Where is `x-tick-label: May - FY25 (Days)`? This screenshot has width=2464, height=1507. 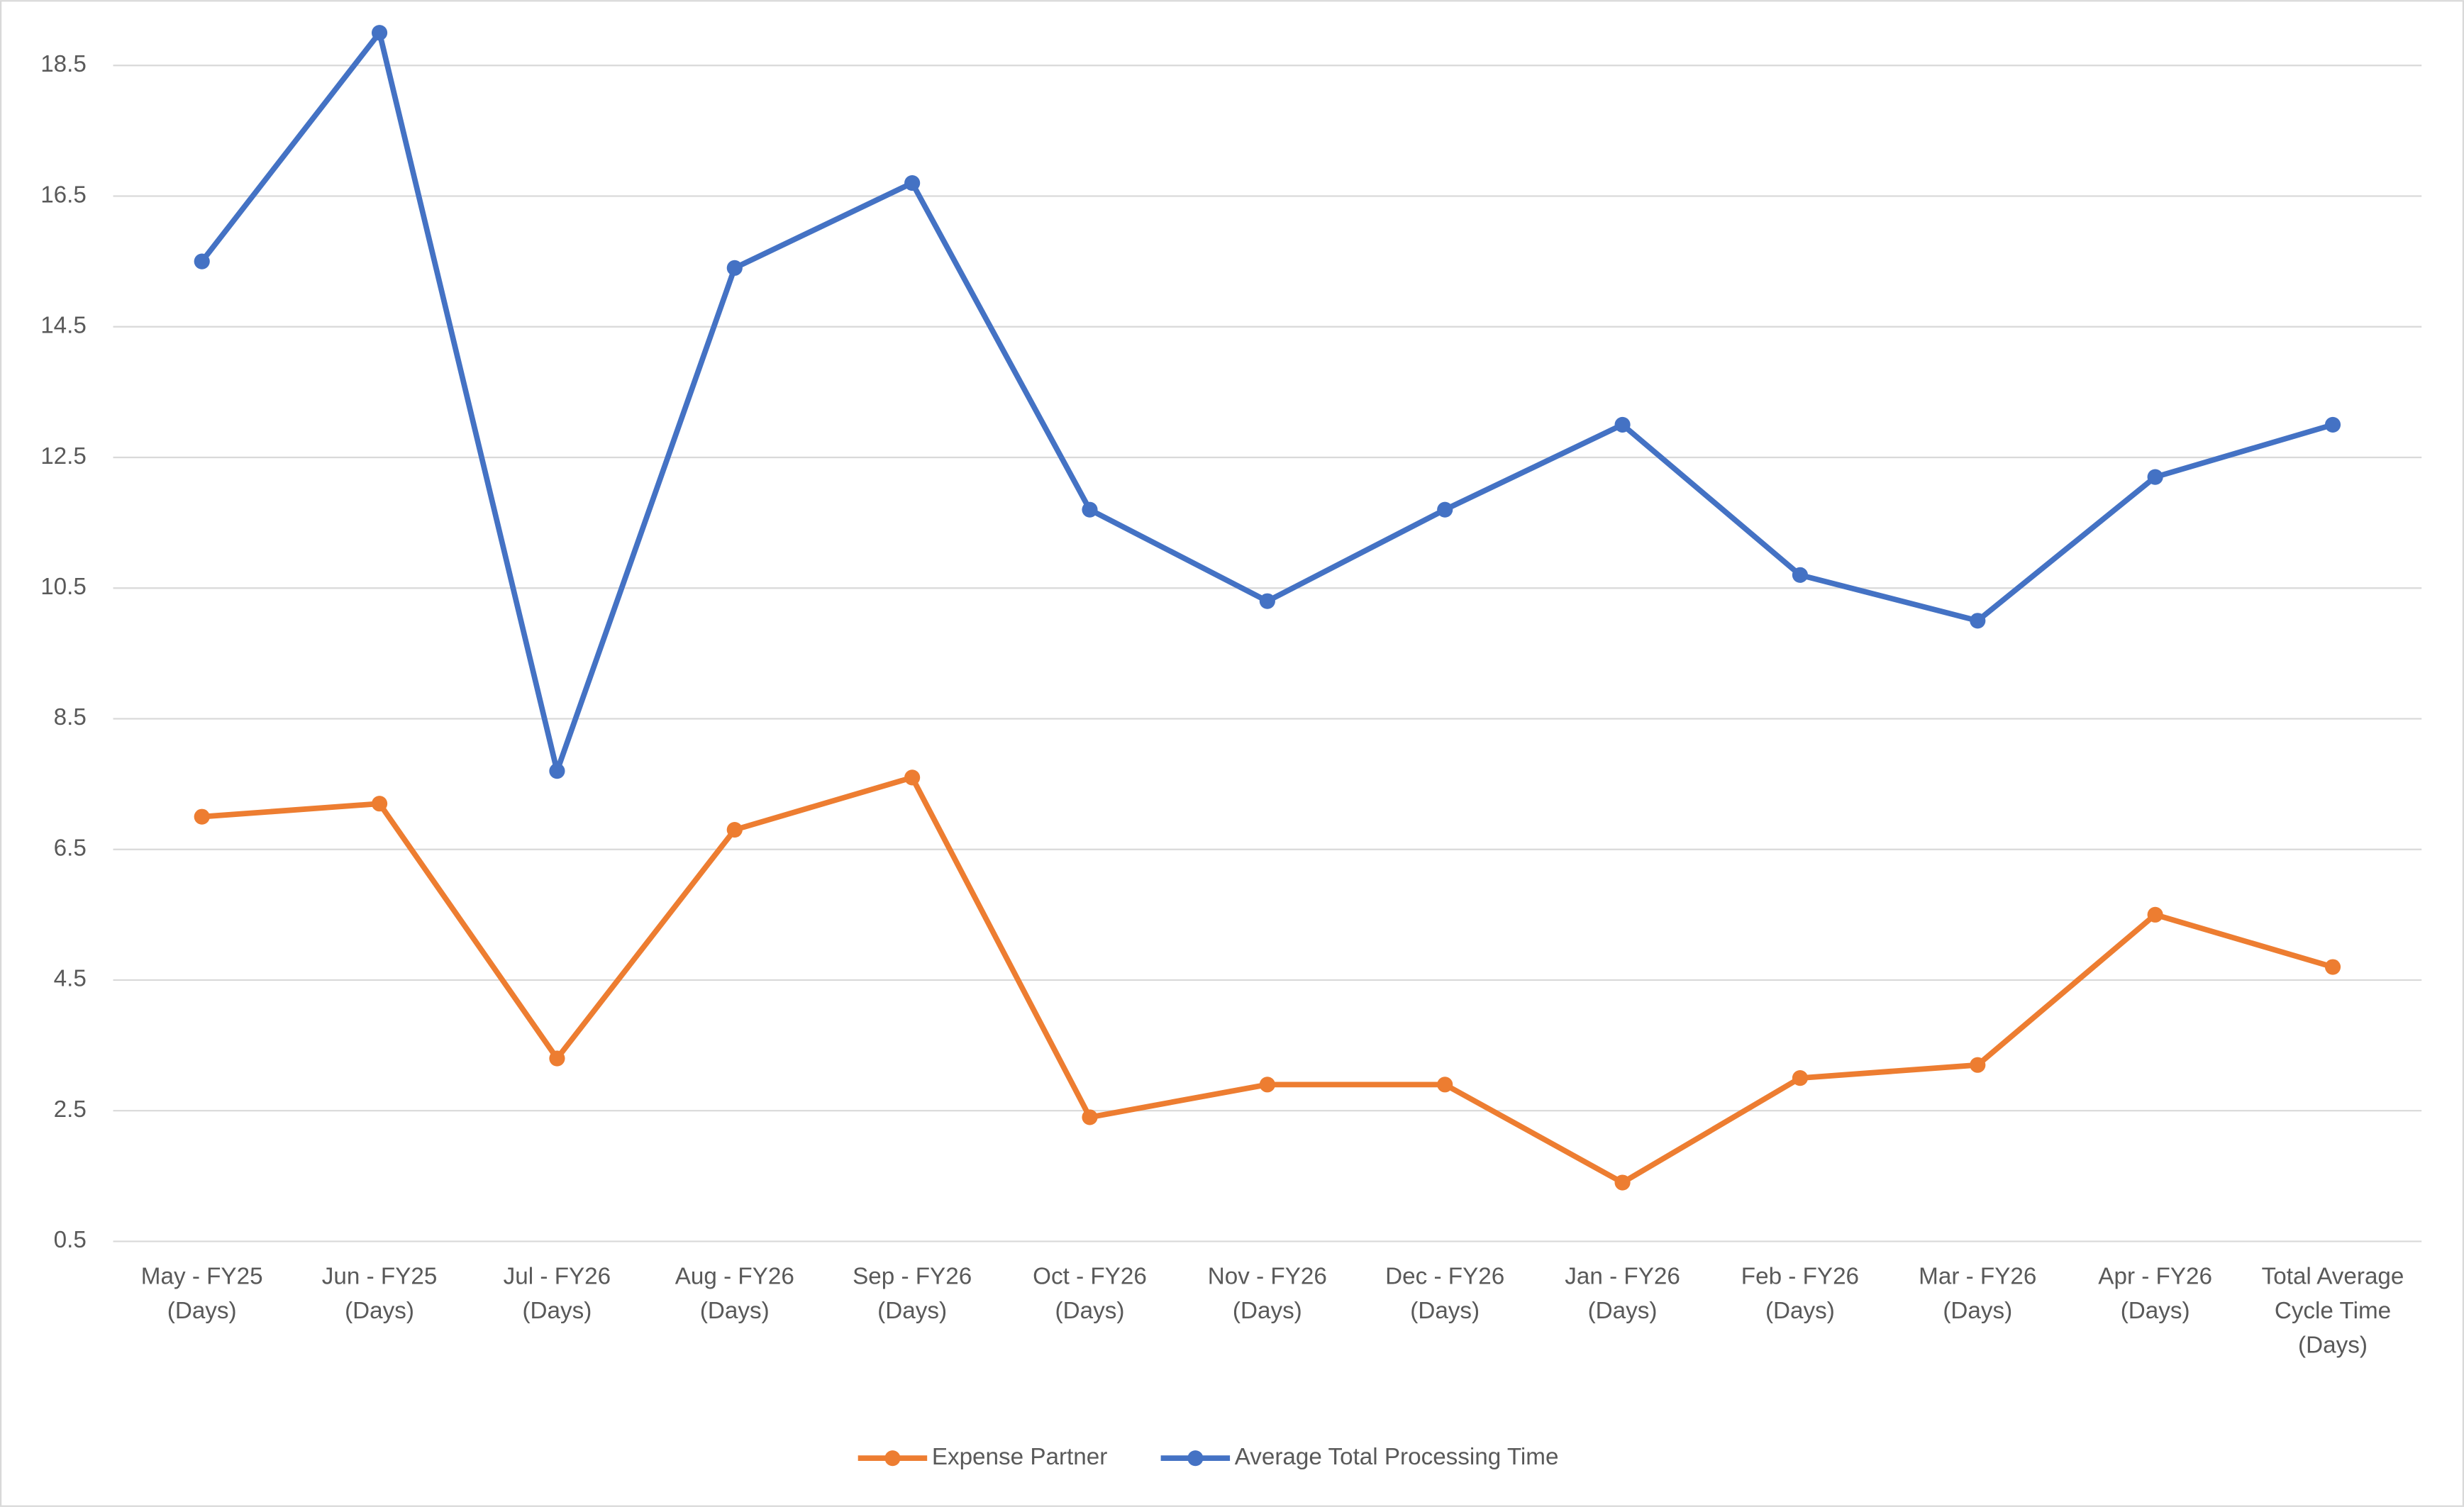 x-tick-label: May - FY25 (Days) is located at coordinates (202, 1294).